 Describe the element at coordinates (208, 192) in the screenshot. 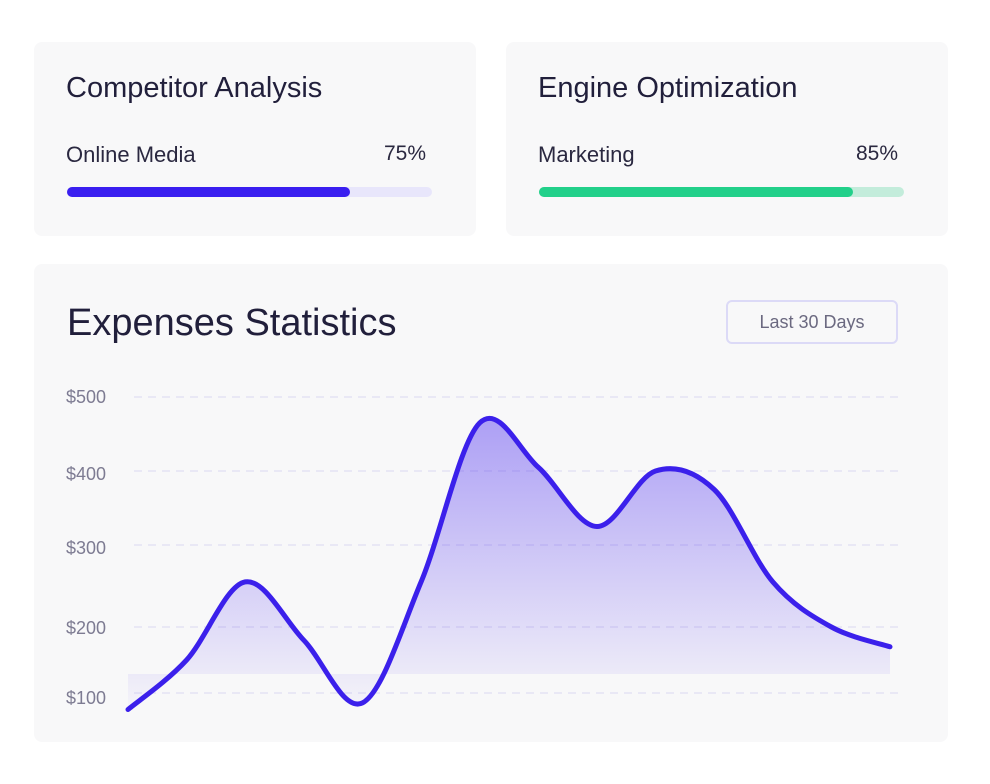

I see `online-media-progress-fill` at that location.